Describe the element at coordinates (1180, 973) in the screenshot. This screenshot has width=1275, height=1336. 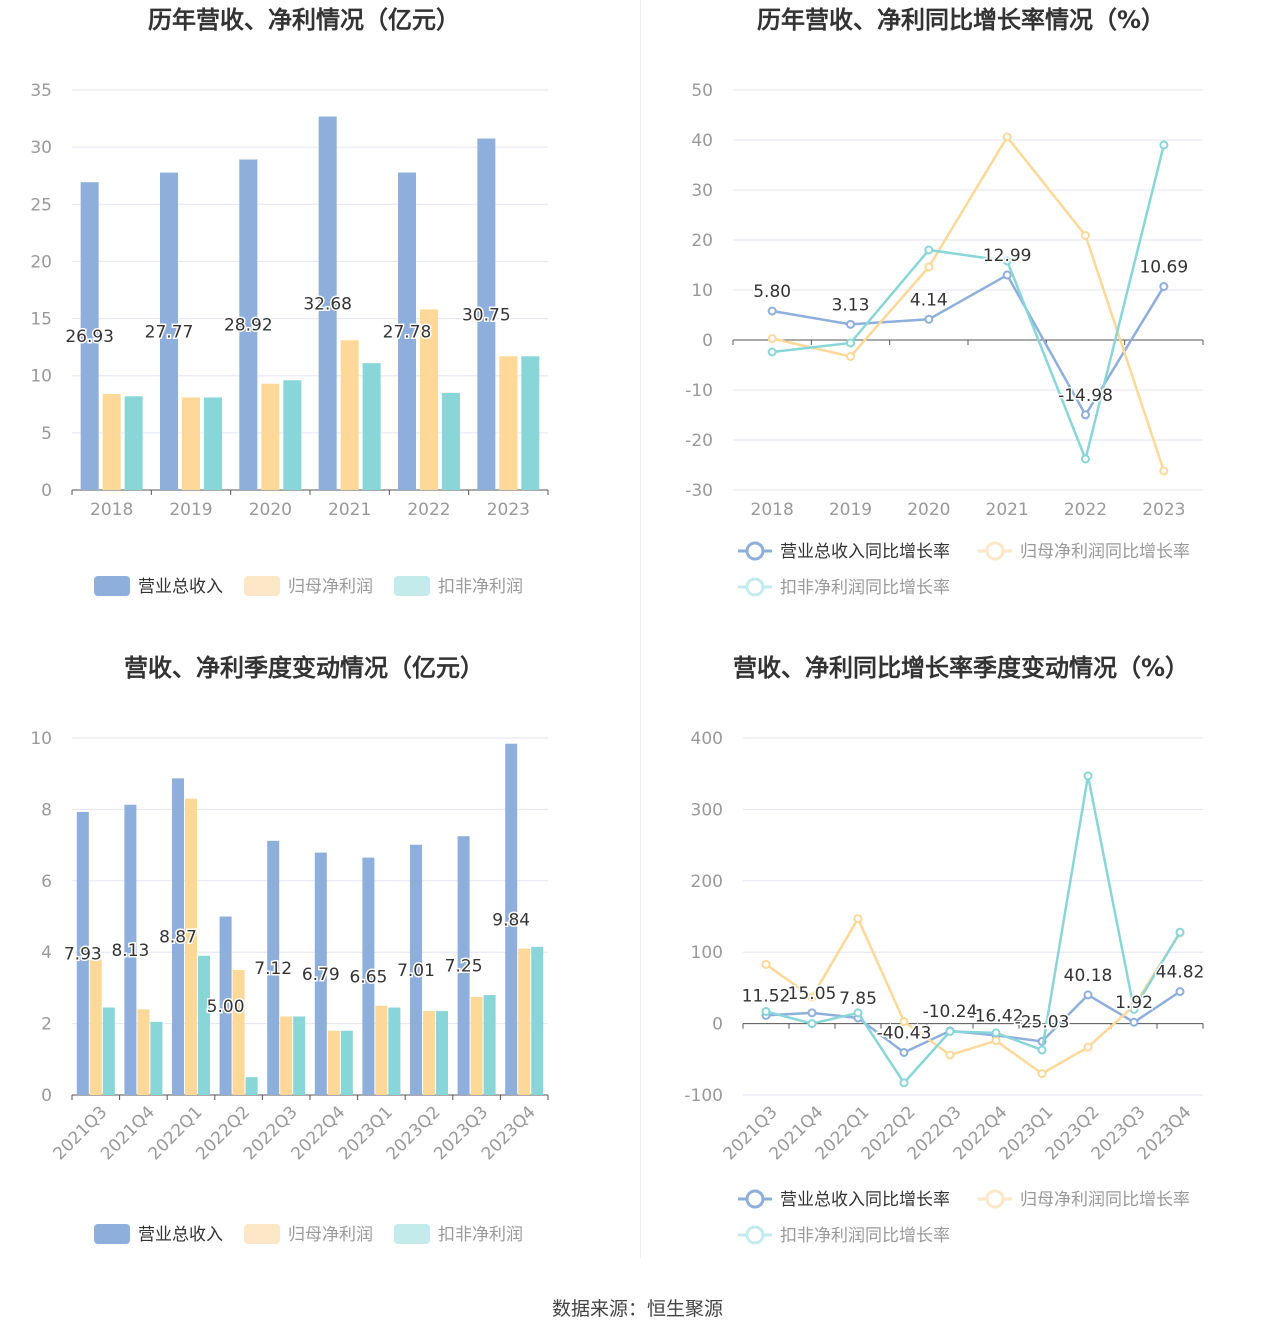
I see `data-label: 44.82` at that location.